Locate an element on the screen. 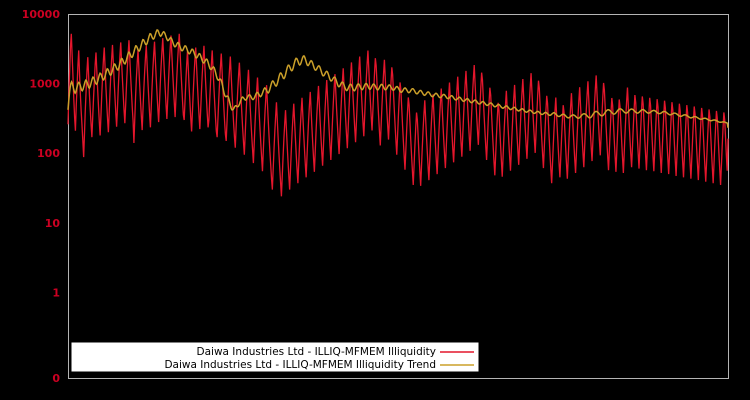 This screenshot has width=750, height=400. y-tick-1: 1 is located at coordinates (56, 292).